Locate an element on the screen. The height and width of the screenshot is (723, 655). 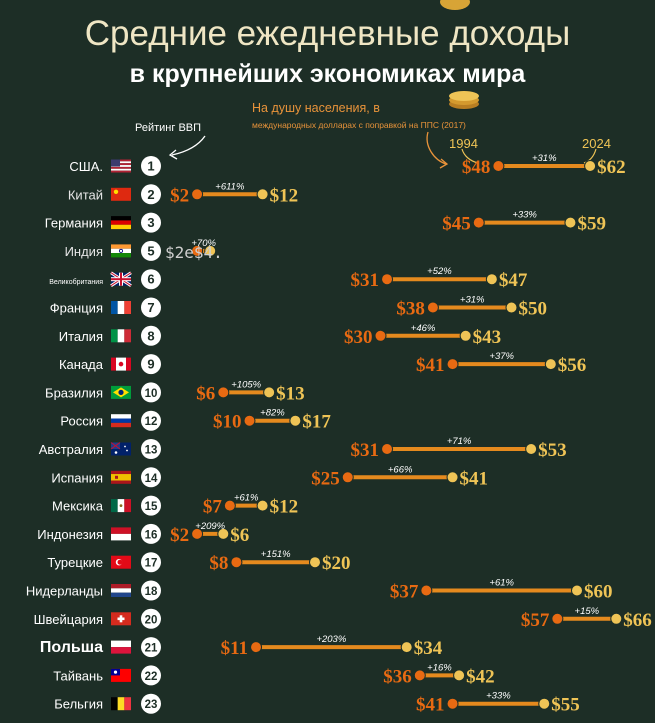
in-flag-icon is located at coordinates (121, 251).